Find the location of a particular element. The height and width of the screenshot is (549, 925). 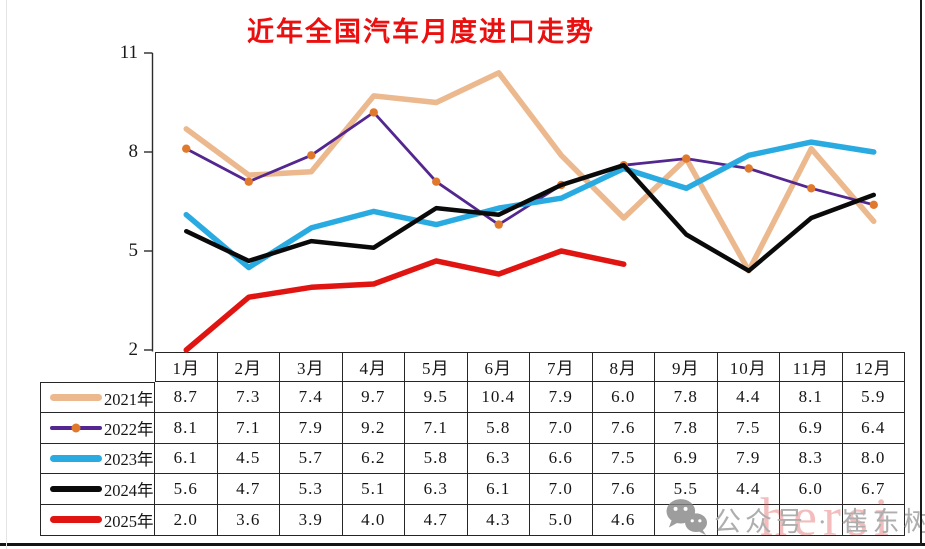

series-line-2025年 is located at coordinates (405, 300).